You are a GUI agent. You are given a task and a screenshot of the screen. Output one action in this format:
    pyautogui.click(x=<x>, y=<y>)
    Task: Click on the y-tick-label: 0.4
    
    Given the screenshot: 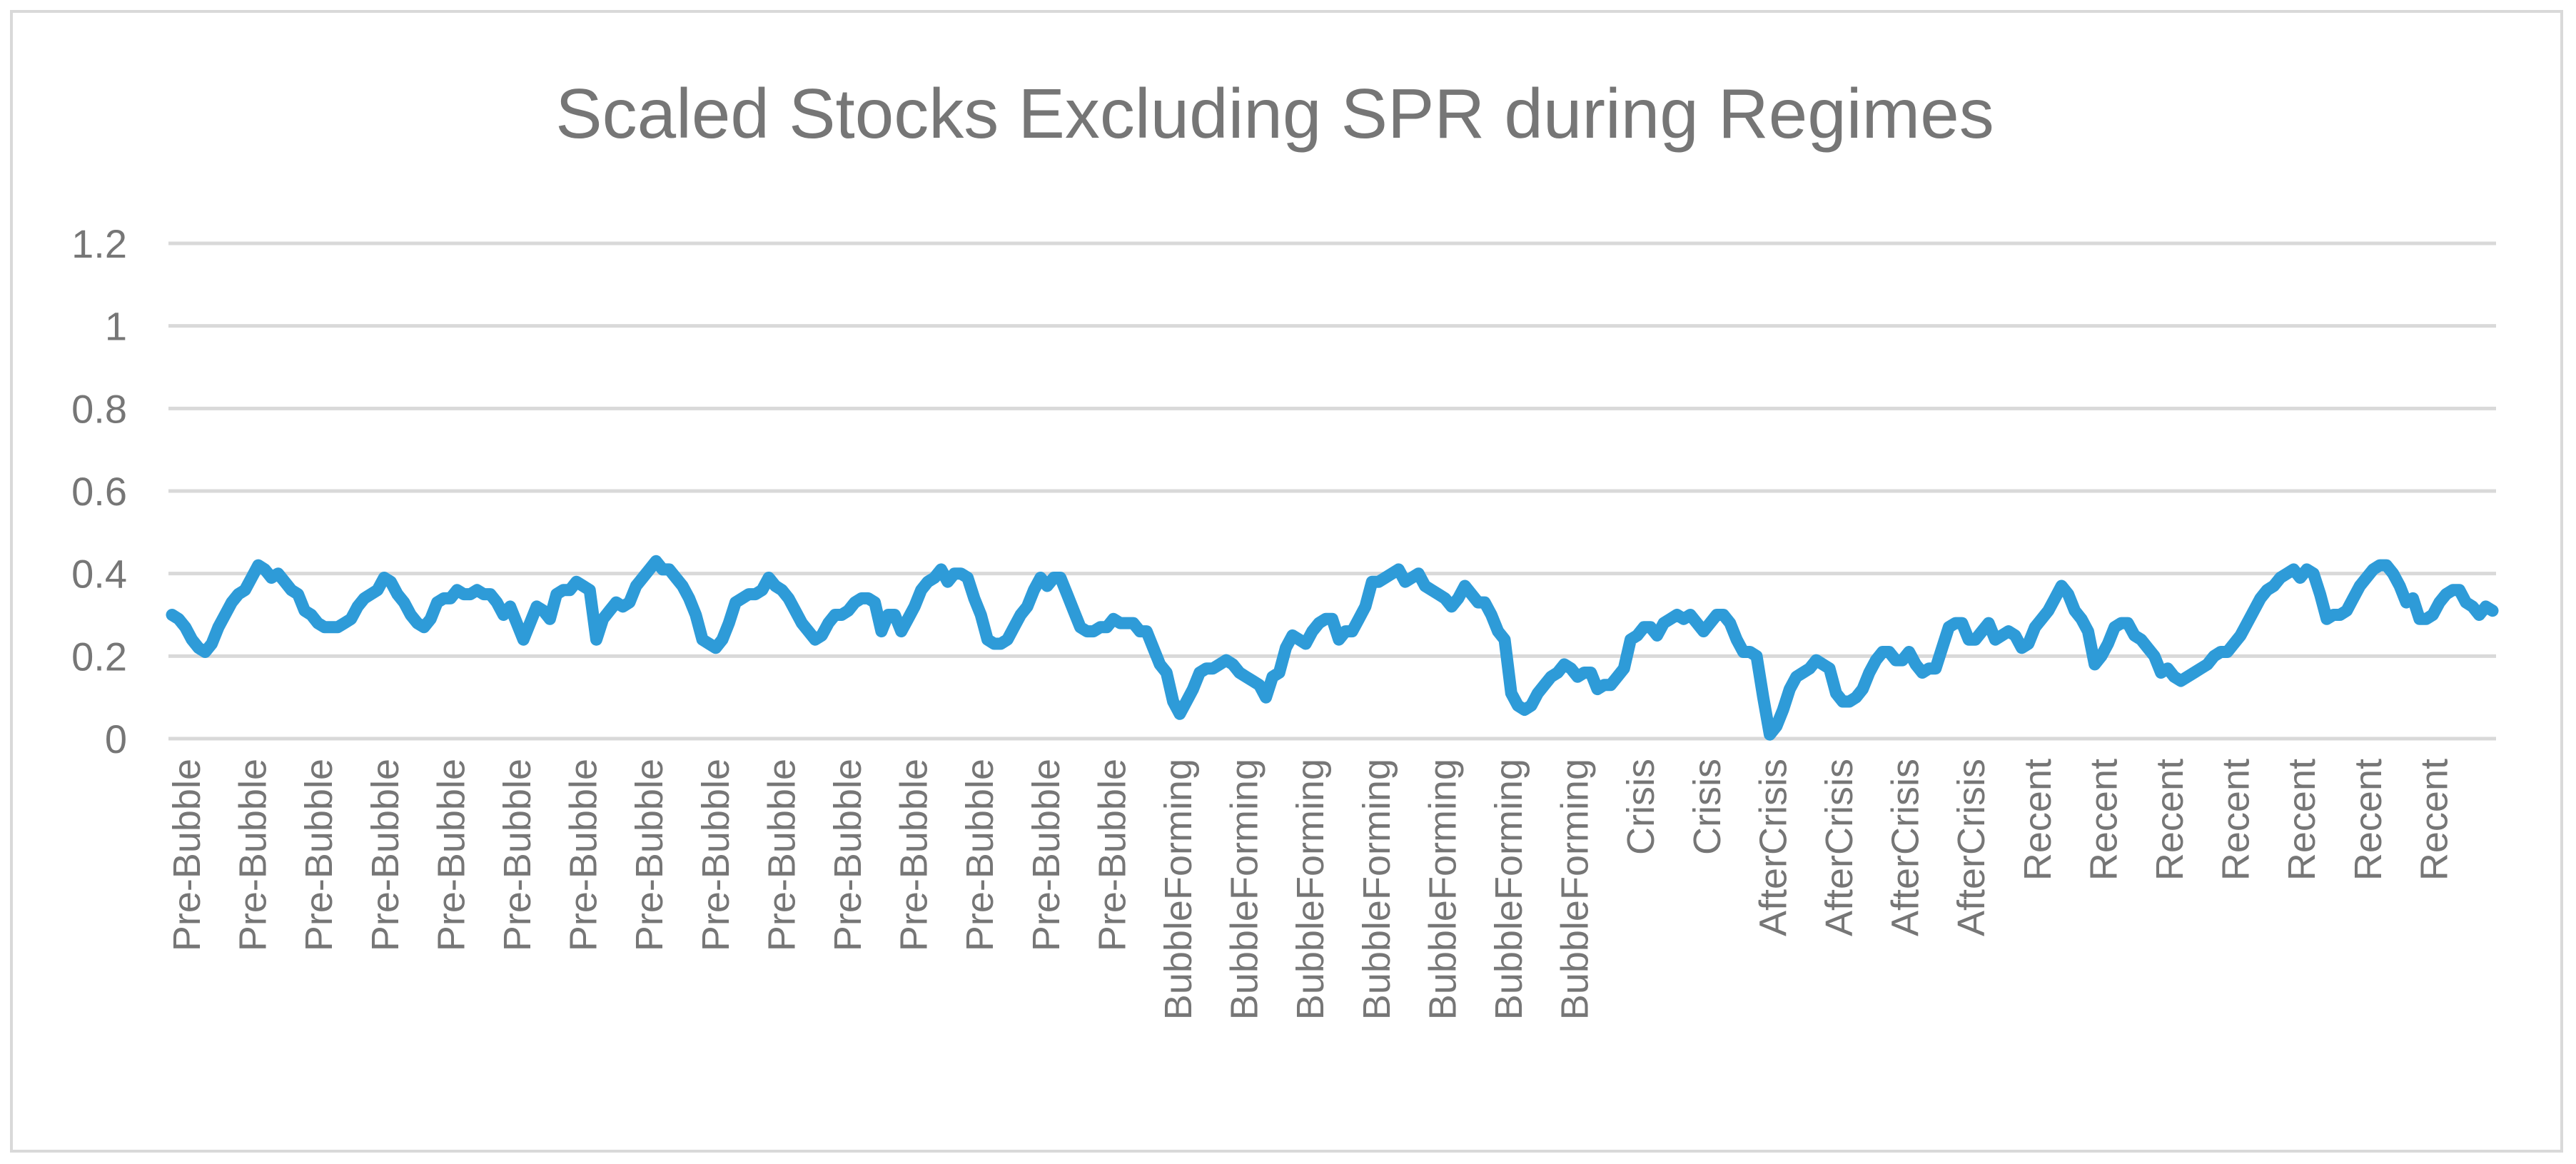 What is the action you would take?
    pyautogui.click(x=99, y=574)
    